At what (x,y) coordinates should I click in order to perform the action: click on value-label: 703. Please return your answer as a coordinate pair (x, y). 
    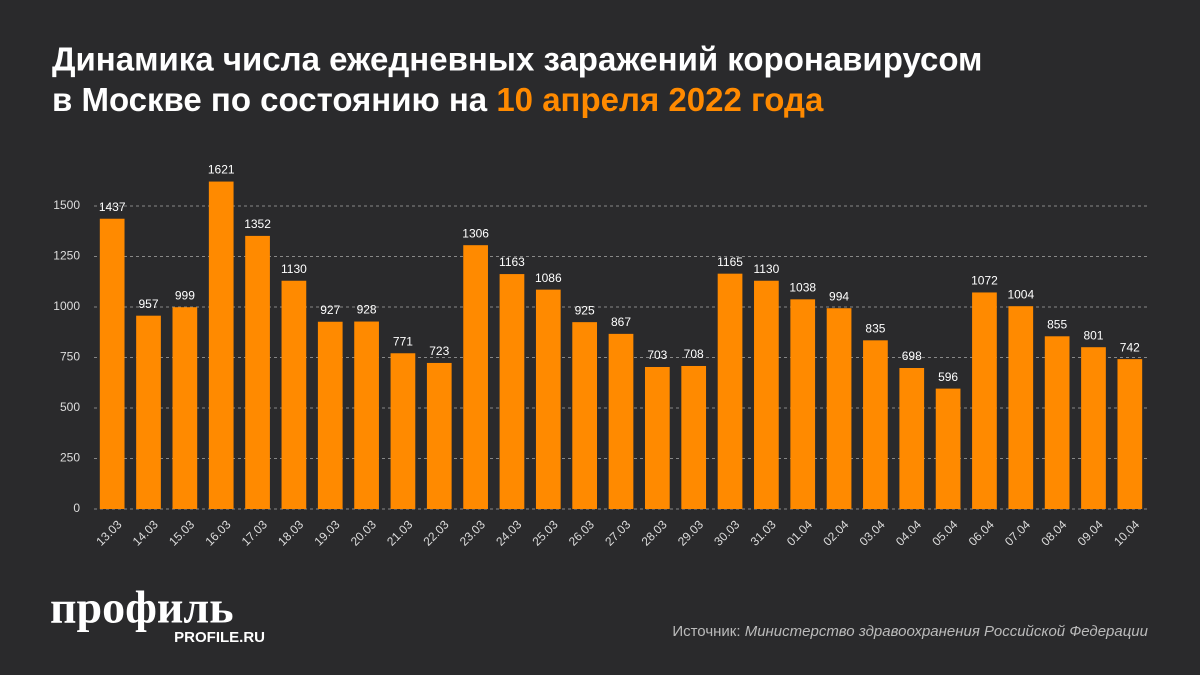
    Looking at the image, I should click on (657, 355).